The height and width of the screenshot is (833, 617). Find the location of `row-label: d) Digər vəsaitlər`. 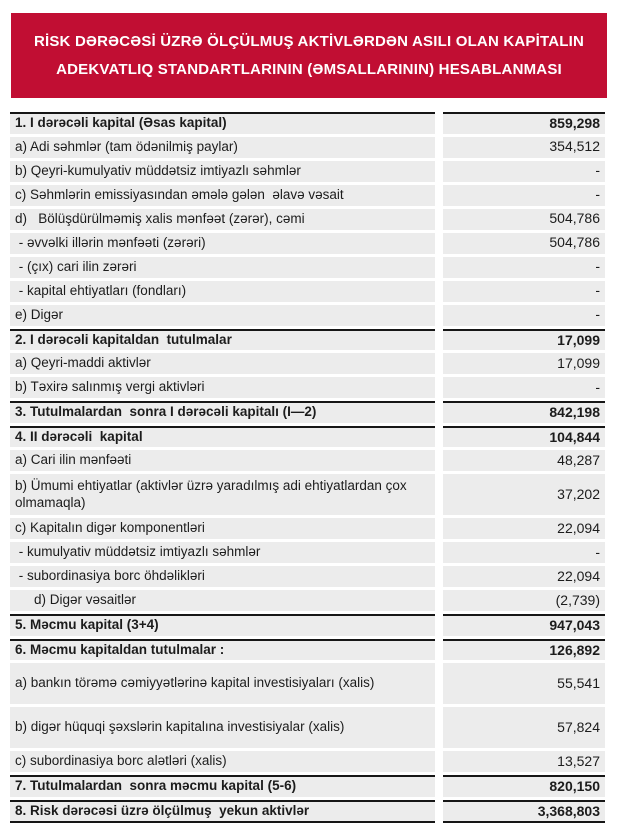

row-label: d) Digər vəsaitlər is located at coordinates (222, 600).